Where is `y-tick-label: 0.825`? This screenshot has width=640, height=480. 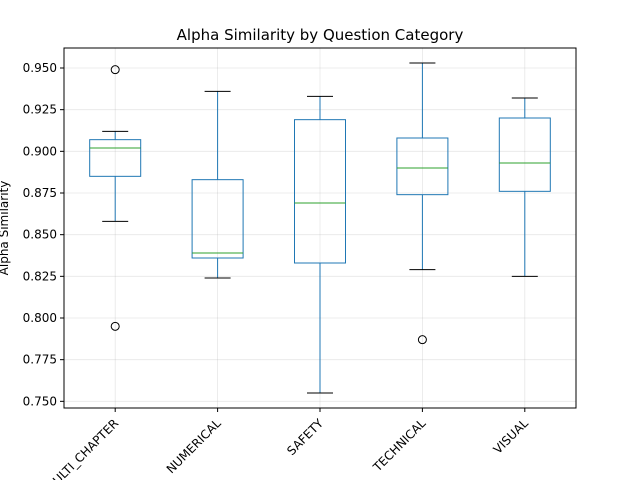
y-tick-label: 0.825 is located at coordinates (40, 276).